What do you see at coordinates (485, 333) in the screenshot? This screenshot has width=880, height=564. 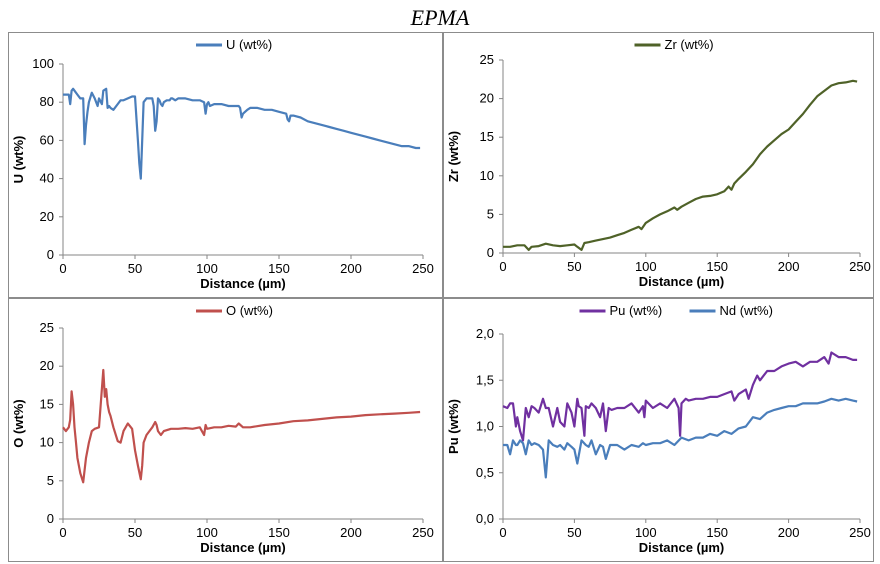 I see `y-tick-label: 2,0` at bounding box center [485, 333].